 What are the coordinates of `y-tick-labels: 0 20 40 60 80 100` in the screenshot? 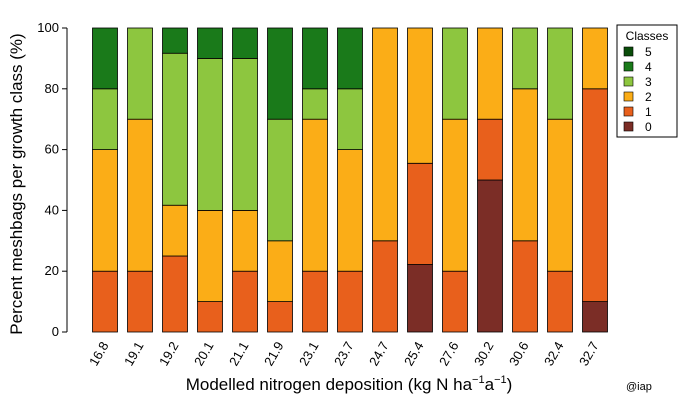 It's located at (52, 179).